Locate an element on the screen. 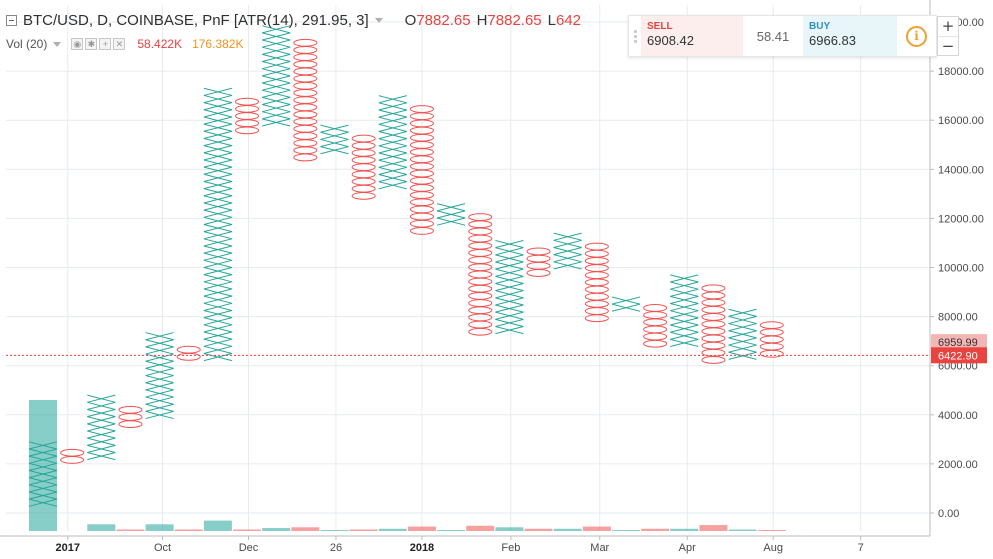  zoom-out-button: − is located at coordinates (948, 45).